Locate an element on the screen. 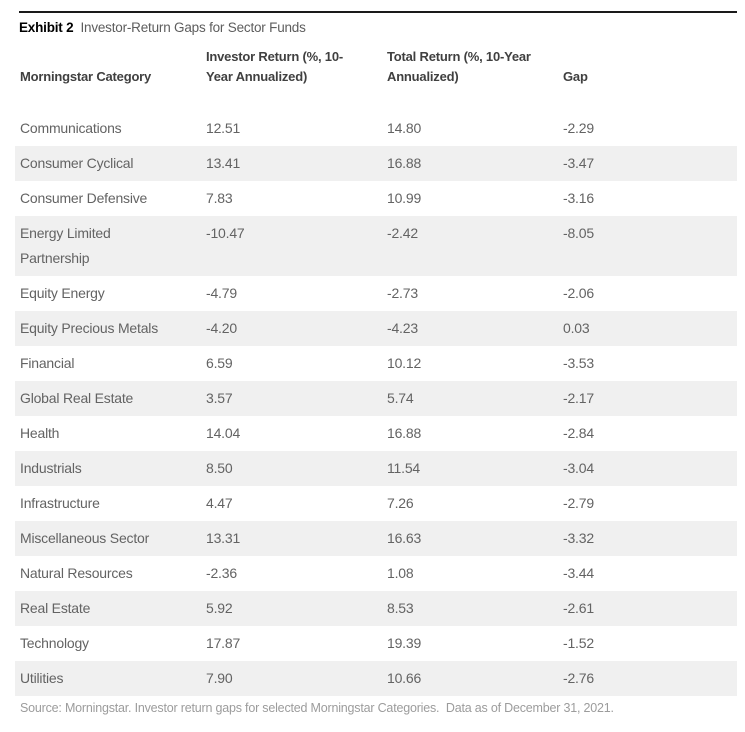 Image resolution: width=745 pixels, height=732 pixels. investor-return-cell: 3.57 is located at coordinates (219, 398).